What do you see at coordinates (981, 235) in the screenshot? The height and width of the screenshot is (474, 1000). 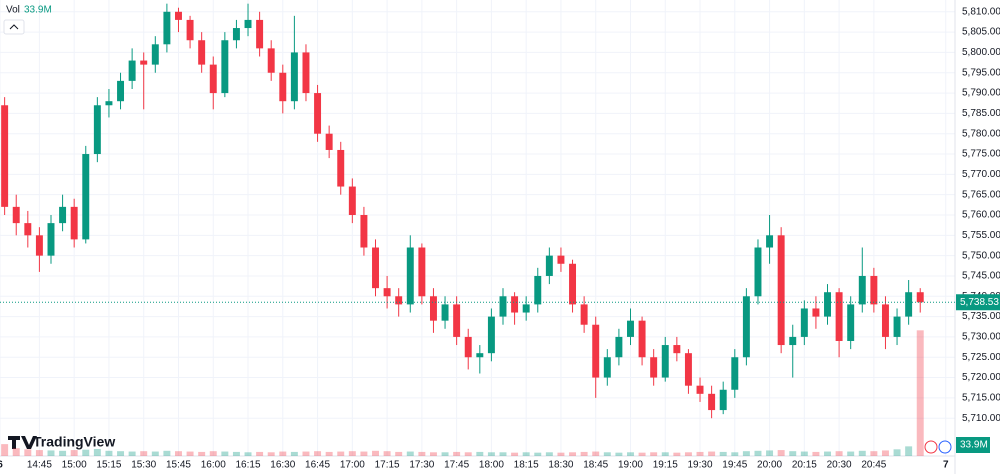 I see `y-tick-label: 5,755.00` at bounding box center [981, 235].